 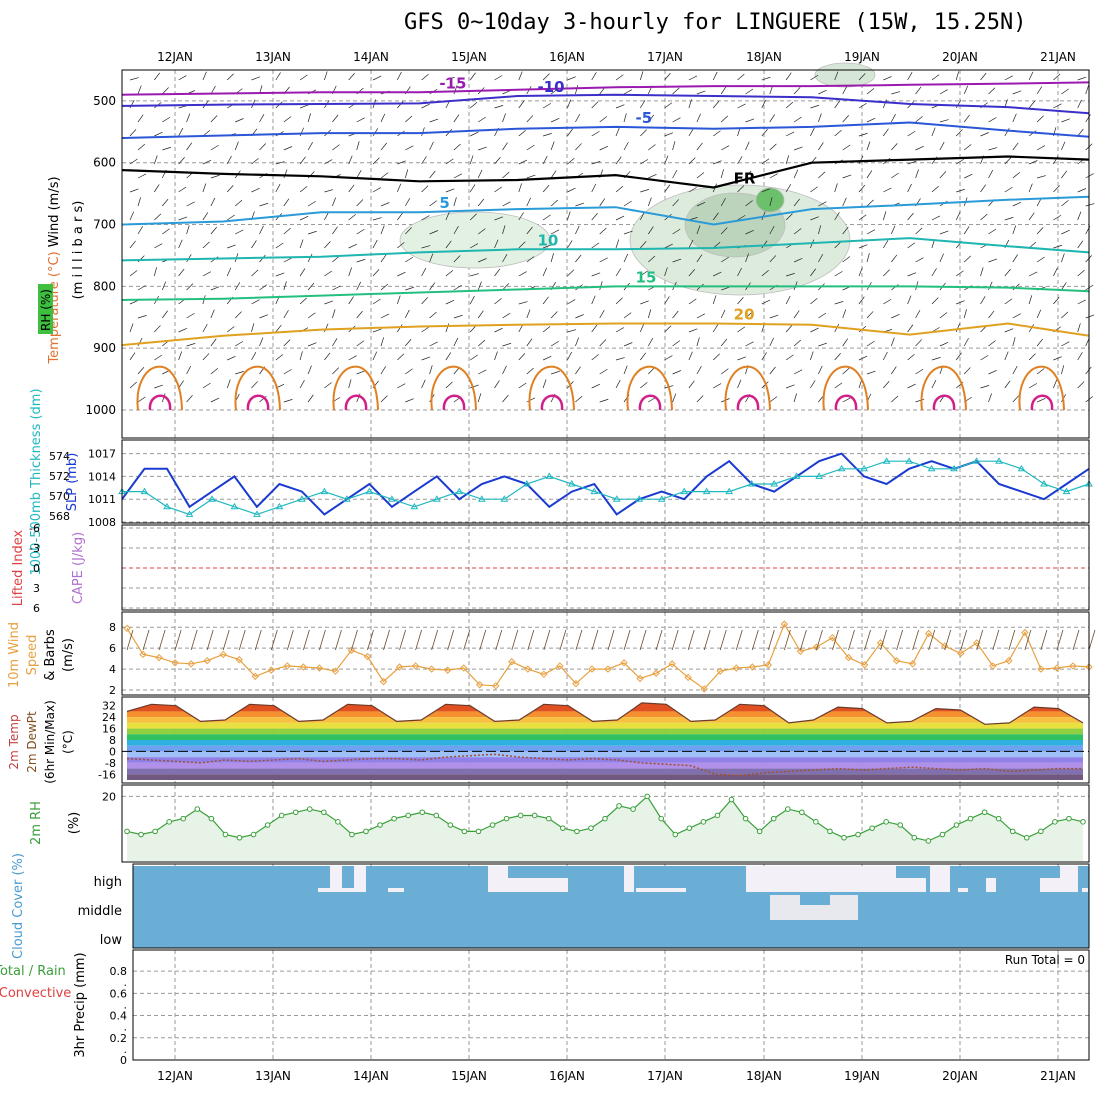 What do you see at coordinates (644, 118) in the screenshot?
I see `isotherm-label: -5` at bounding box center [644, 118].